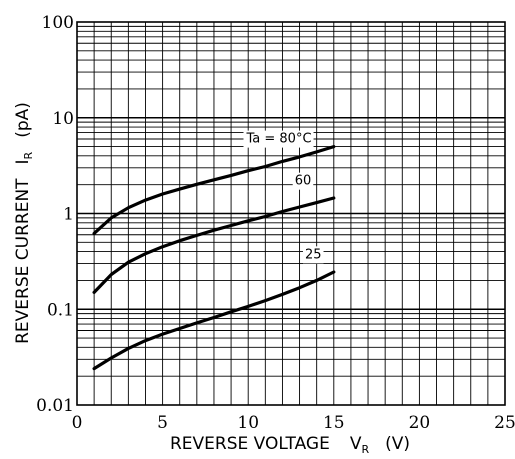 Image resolution: width=515 pixels, height=459 pixels. What do you see at coordinates (68, 215) in the screenshot?
I see `y-tick-label: 1` at bounding box center [68, 215].